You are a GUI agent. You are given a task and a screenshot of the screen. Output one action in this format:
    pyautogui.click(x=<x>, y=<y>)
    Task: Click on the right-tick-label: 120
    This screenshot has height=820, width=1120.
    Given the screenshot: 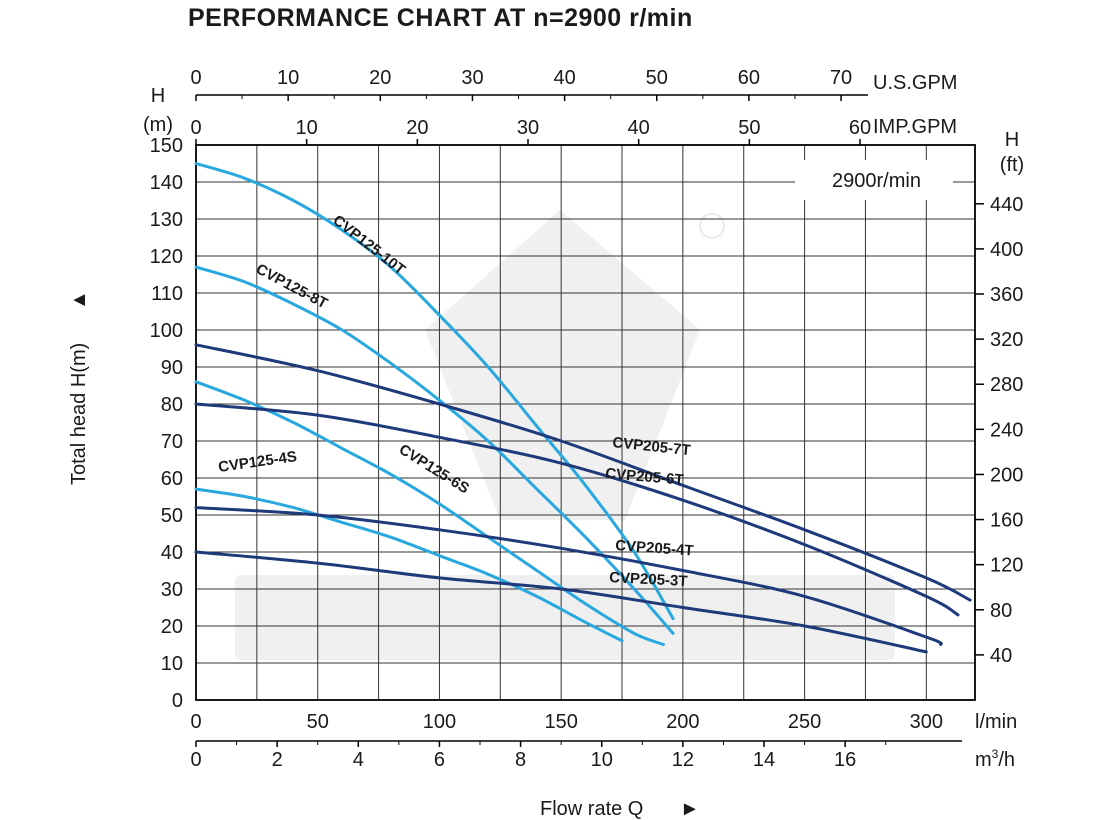 What is the action you would take?
    pyautogui.click(x=1006, y=566)
    